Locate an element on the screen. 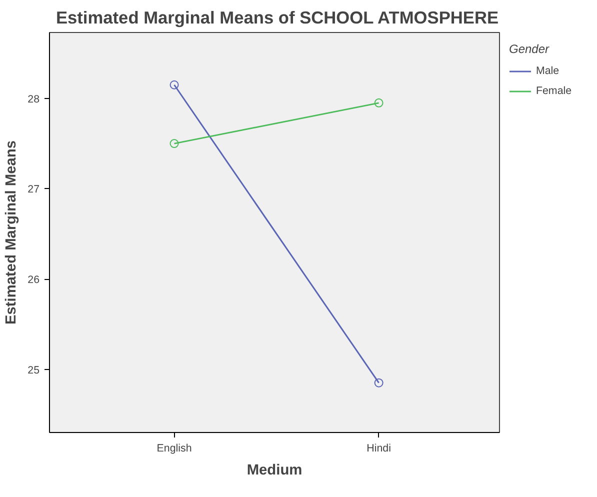 This screenshot has width=597, height=497. x-tick-label: English is located at coordinates (174, 448).